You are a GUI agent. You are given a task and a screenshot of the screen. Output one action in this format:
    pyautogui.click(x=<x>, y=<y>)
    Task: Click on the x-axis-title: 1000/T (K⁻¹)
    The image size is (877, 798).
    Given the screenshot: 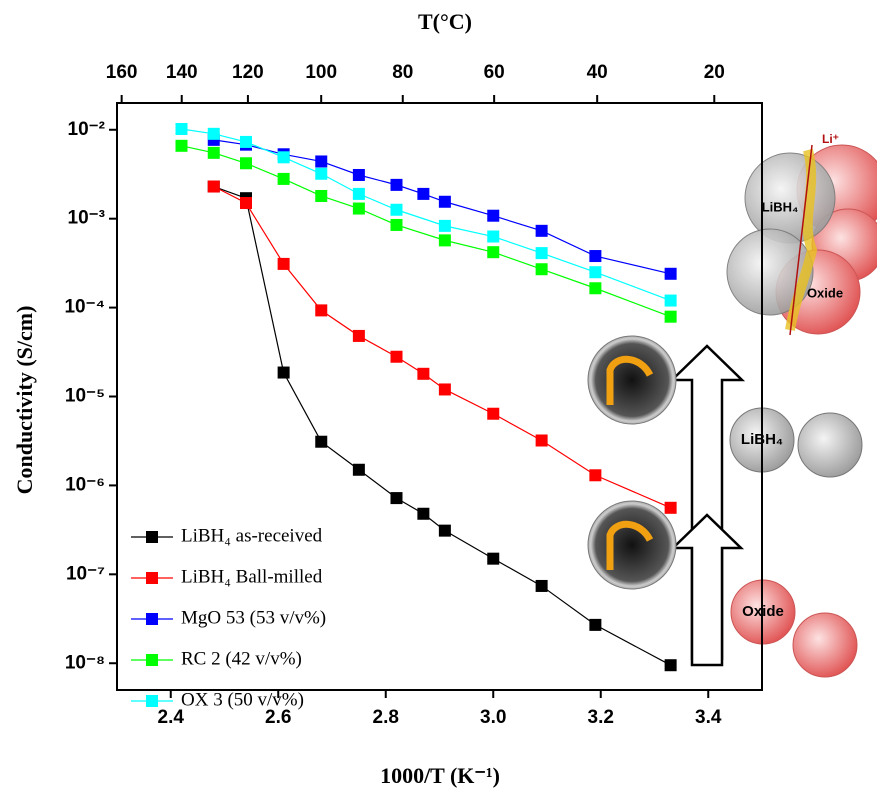 What is the action you would take?
    pyautogui.click(x=440, y=775)
    